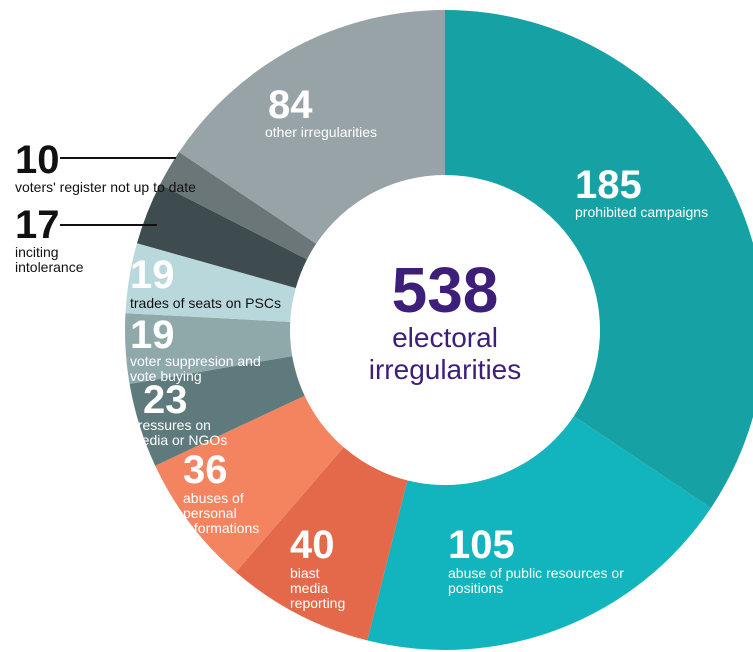 This screenshot has height=652, width=753. What do you see at coordinates (221, 513) in the screenshot?
I see `category-label: abuses of personal informations` at bounding box center [221, 513].